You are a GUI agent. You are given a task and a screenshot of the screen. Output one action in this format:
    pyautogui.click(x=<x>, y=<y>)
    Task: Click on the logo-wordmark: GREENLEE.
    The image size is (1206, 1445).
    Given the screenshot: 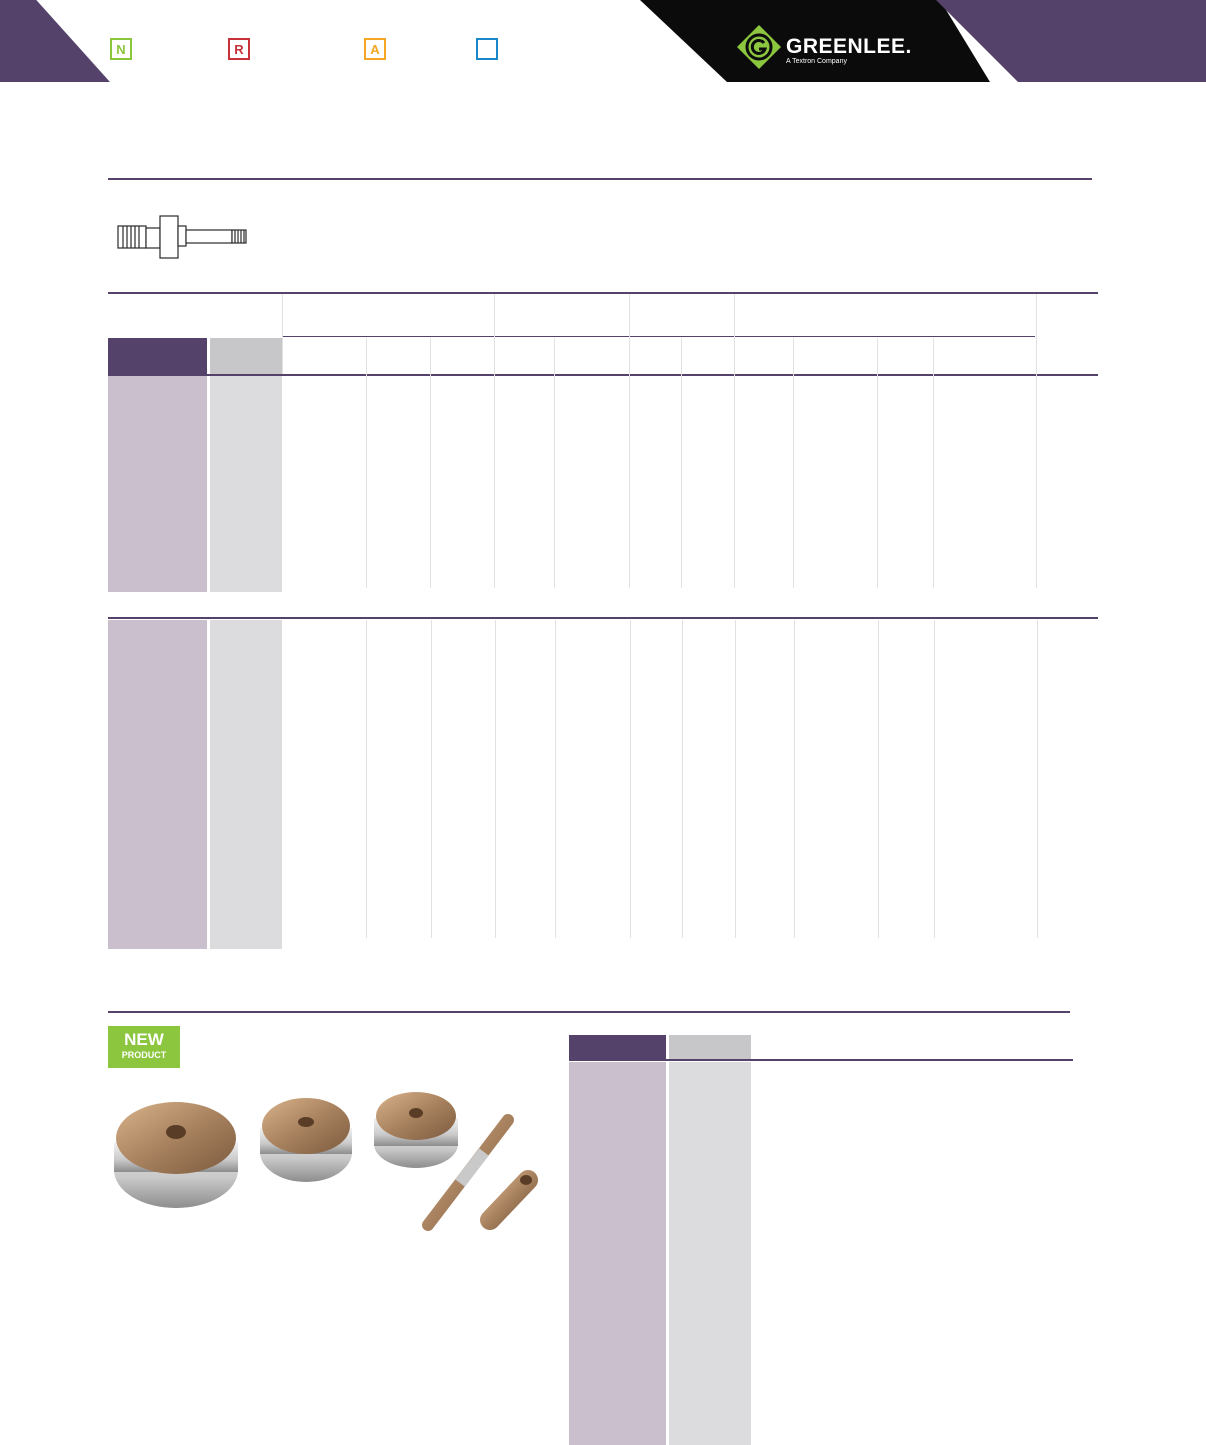 What is the action you would take?
    pyautogui.click(x=849, y=46)
    